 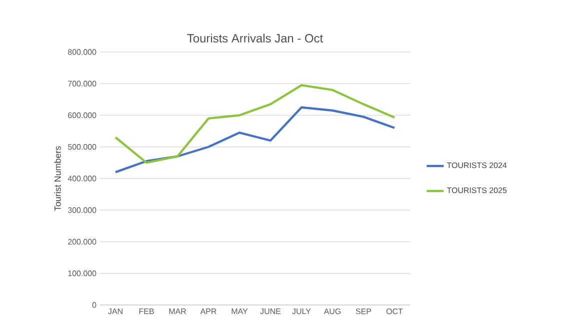 What do you see at coordinates (57, 178) in the screenshot?
I see `y-axis-title: Tourist Numbers` at bounding box center [57, 178].